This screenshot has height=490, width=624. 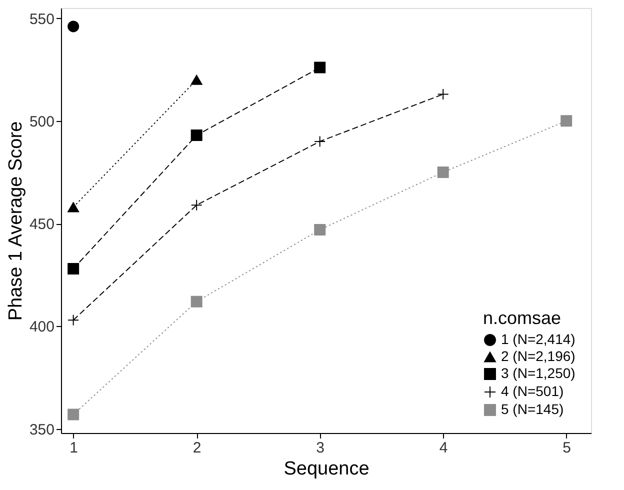 I want to click on x-tick-label: 1, so click(x=74, y=448).